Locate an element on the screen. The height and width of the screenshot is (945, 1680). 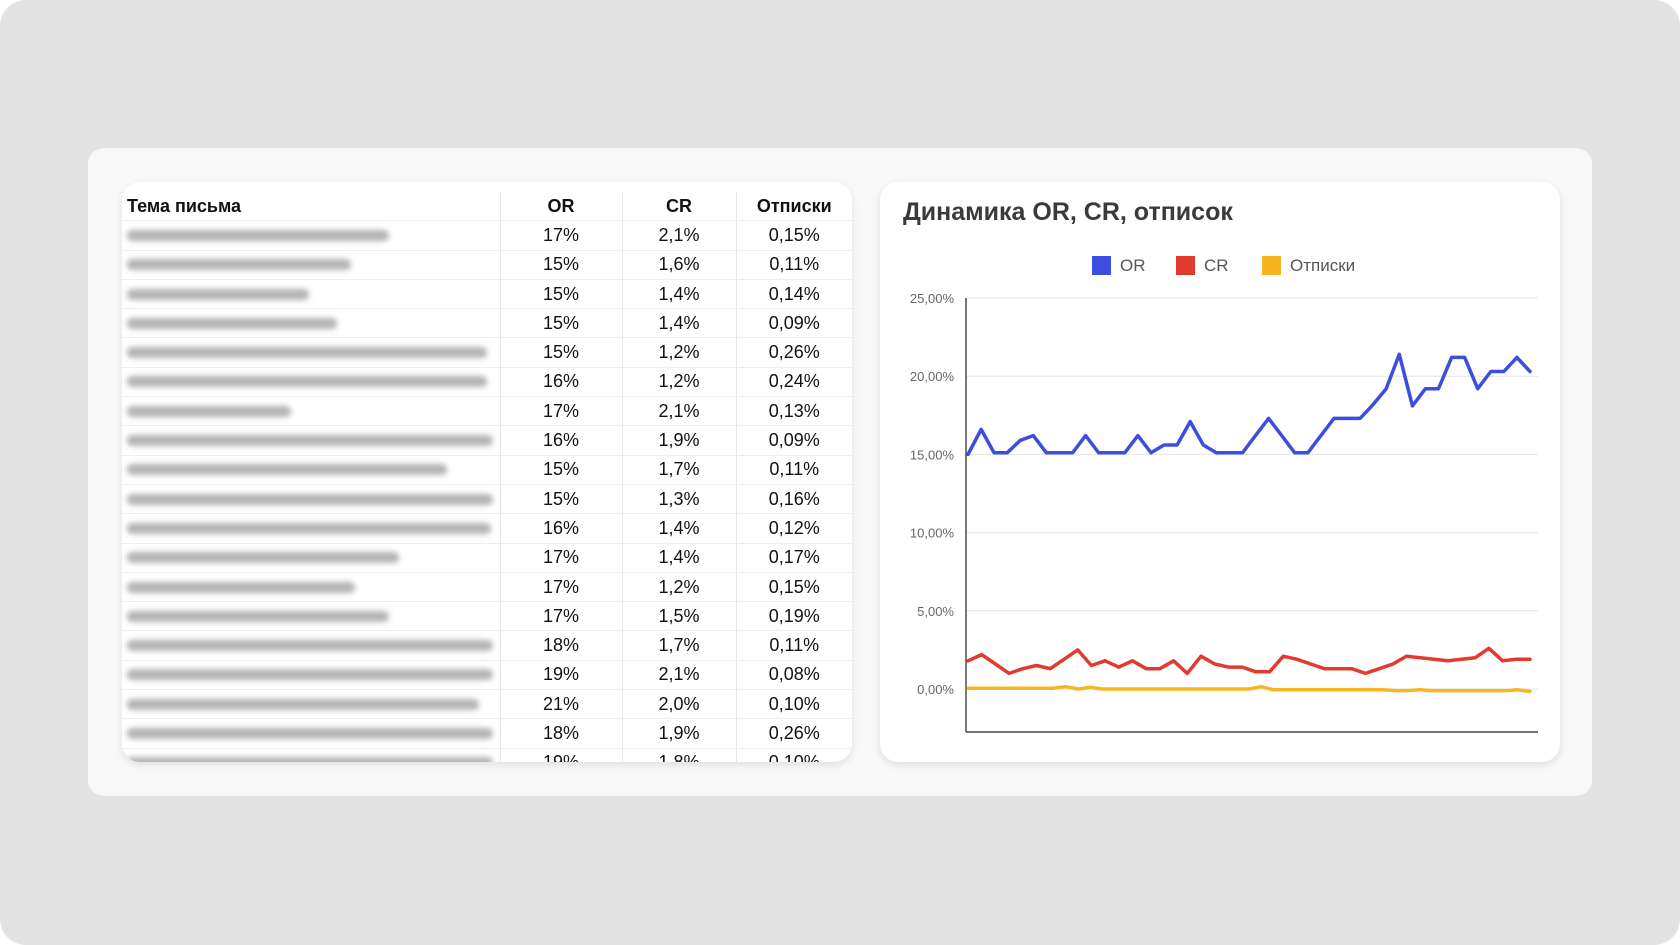
y-tick-label: 15,00% is located at coordinates (932, 454).